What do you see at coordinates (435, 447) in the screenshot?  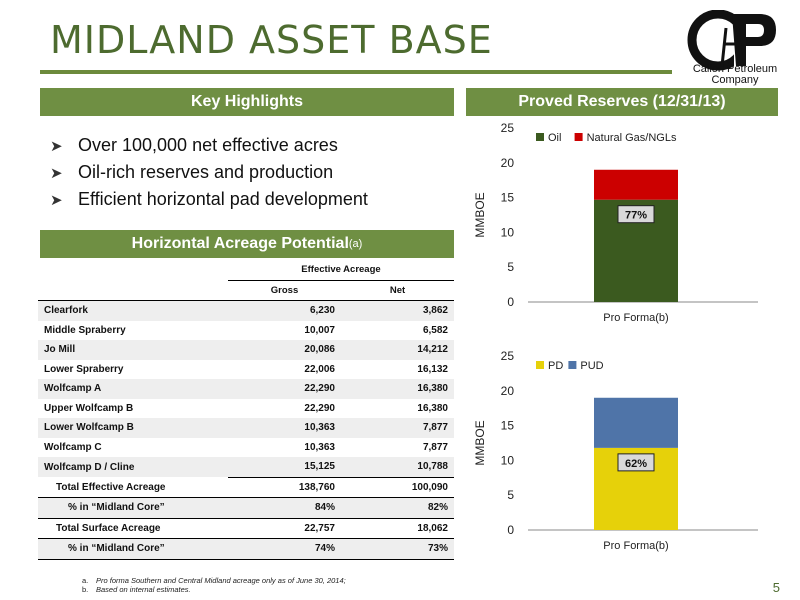 I see `net-value: 7,877` at bounding box center [435, 447].